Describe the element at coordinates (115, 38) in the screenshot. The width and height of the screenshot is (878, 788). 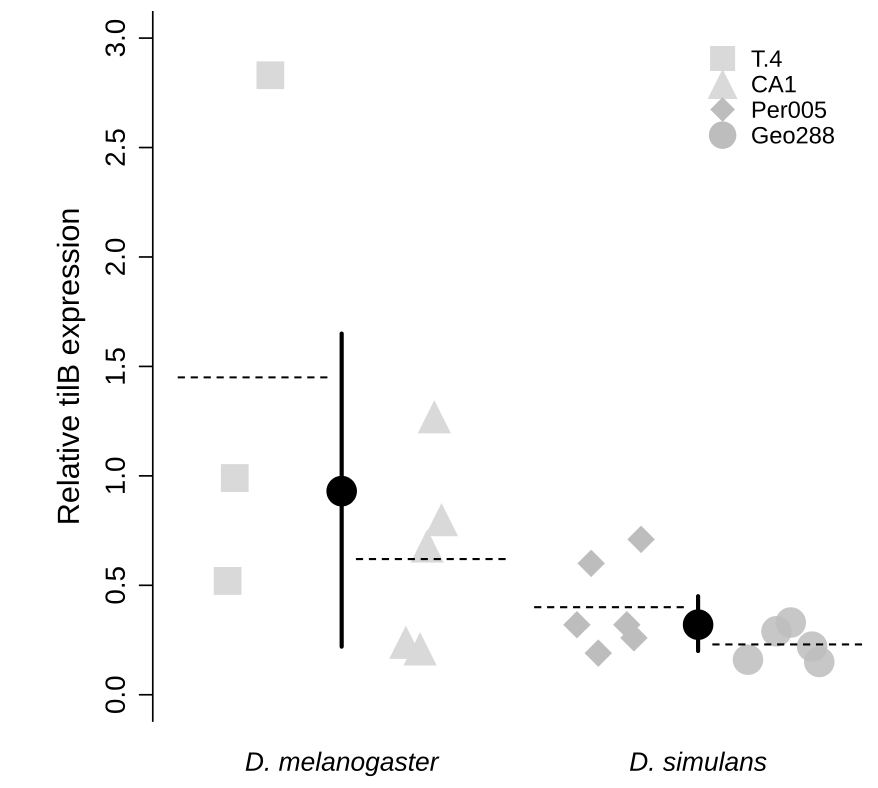
I see `y-tick-label: 3.0` at that location.